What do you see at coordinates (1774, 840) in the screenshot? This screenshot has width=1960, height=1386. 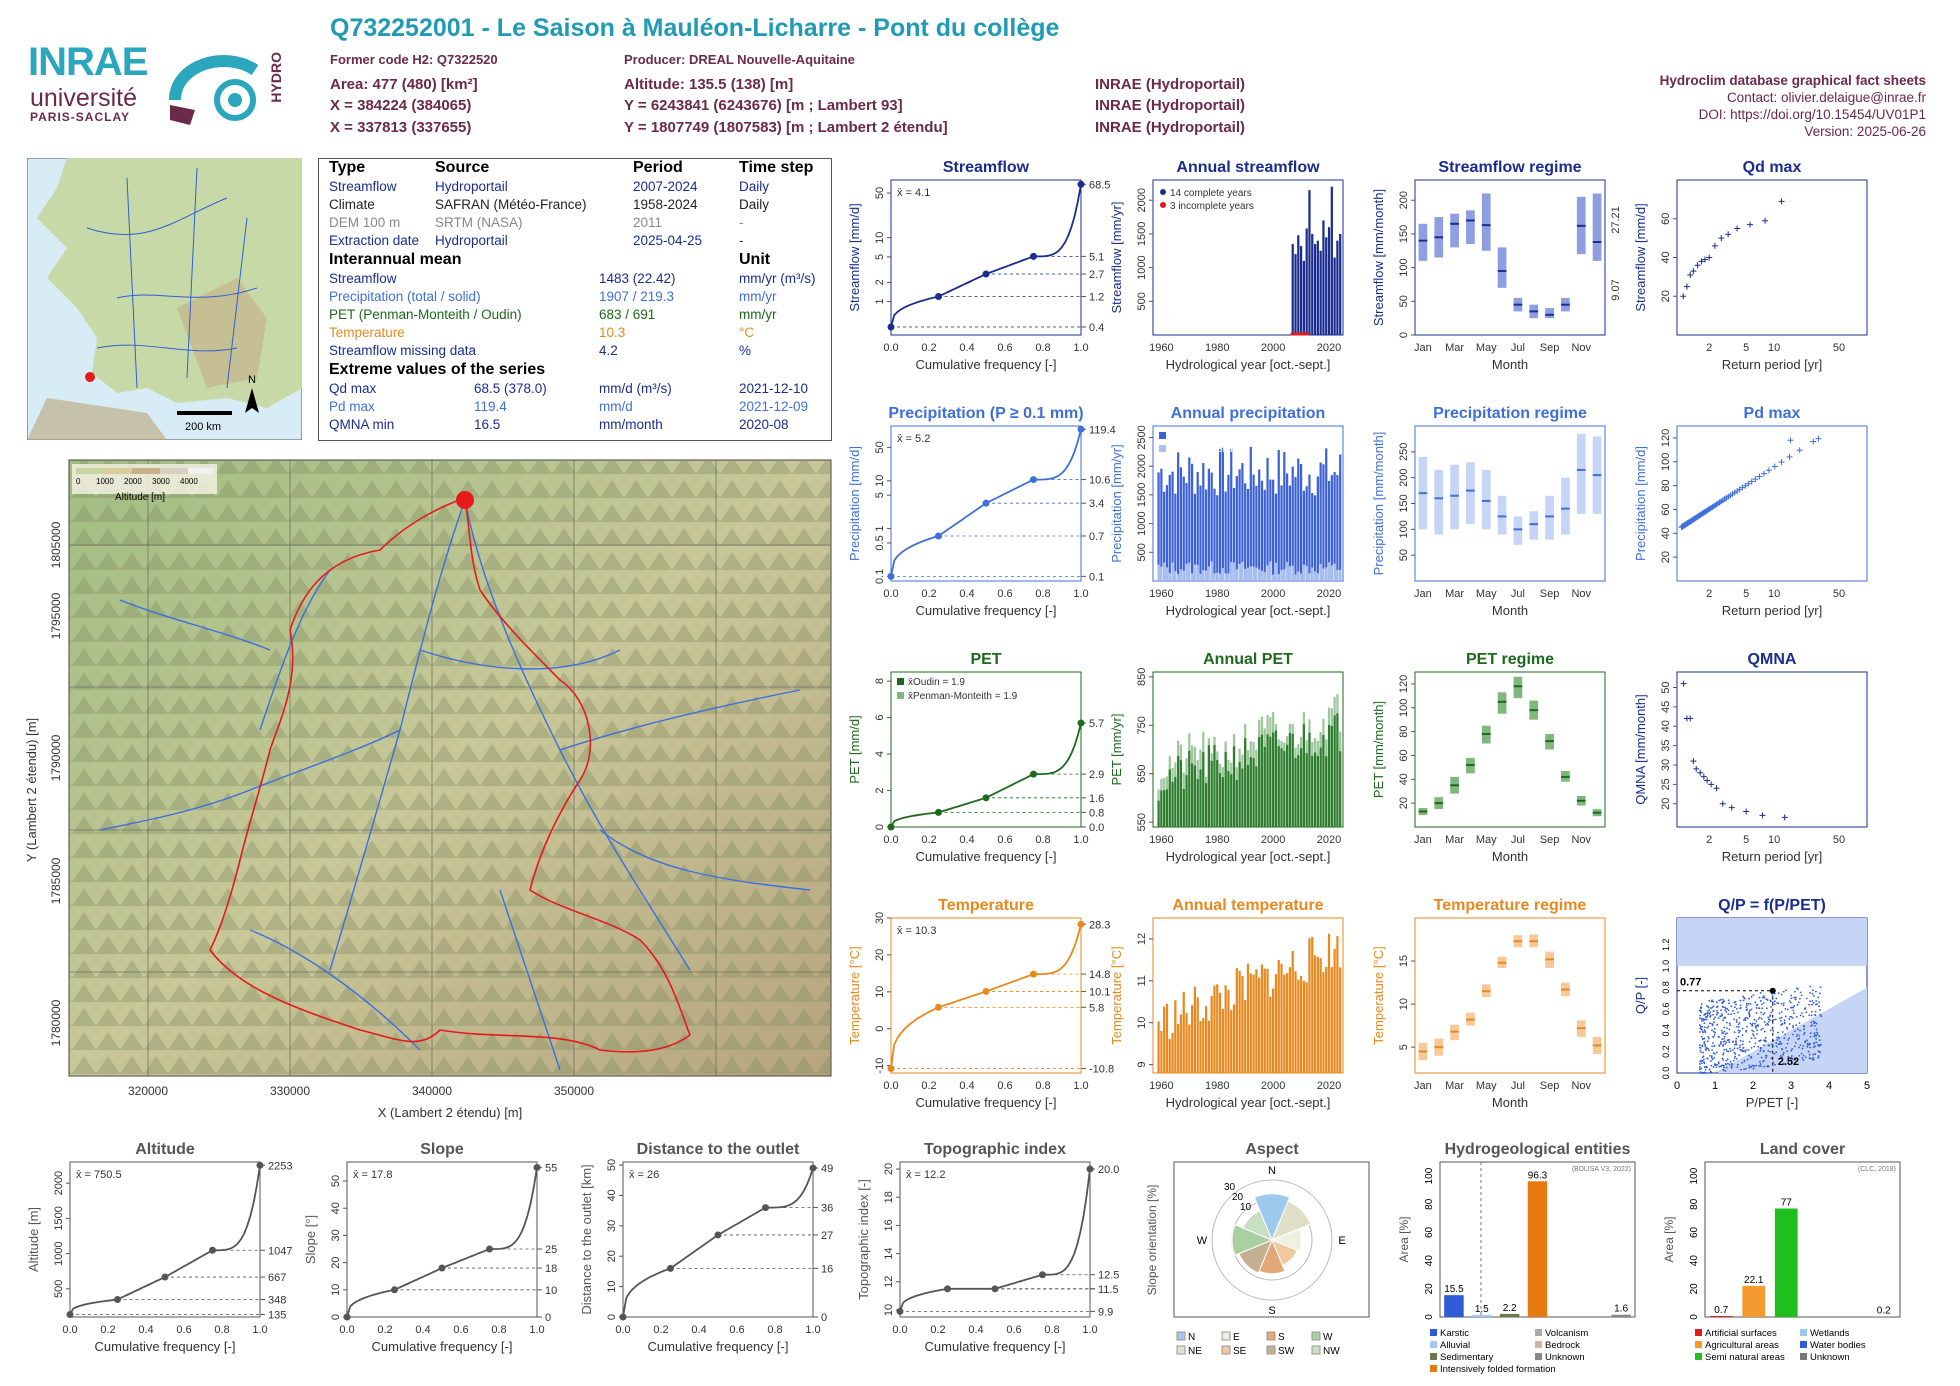 I see `qmna-xtick: 10` at bounding box center [1774, 840].